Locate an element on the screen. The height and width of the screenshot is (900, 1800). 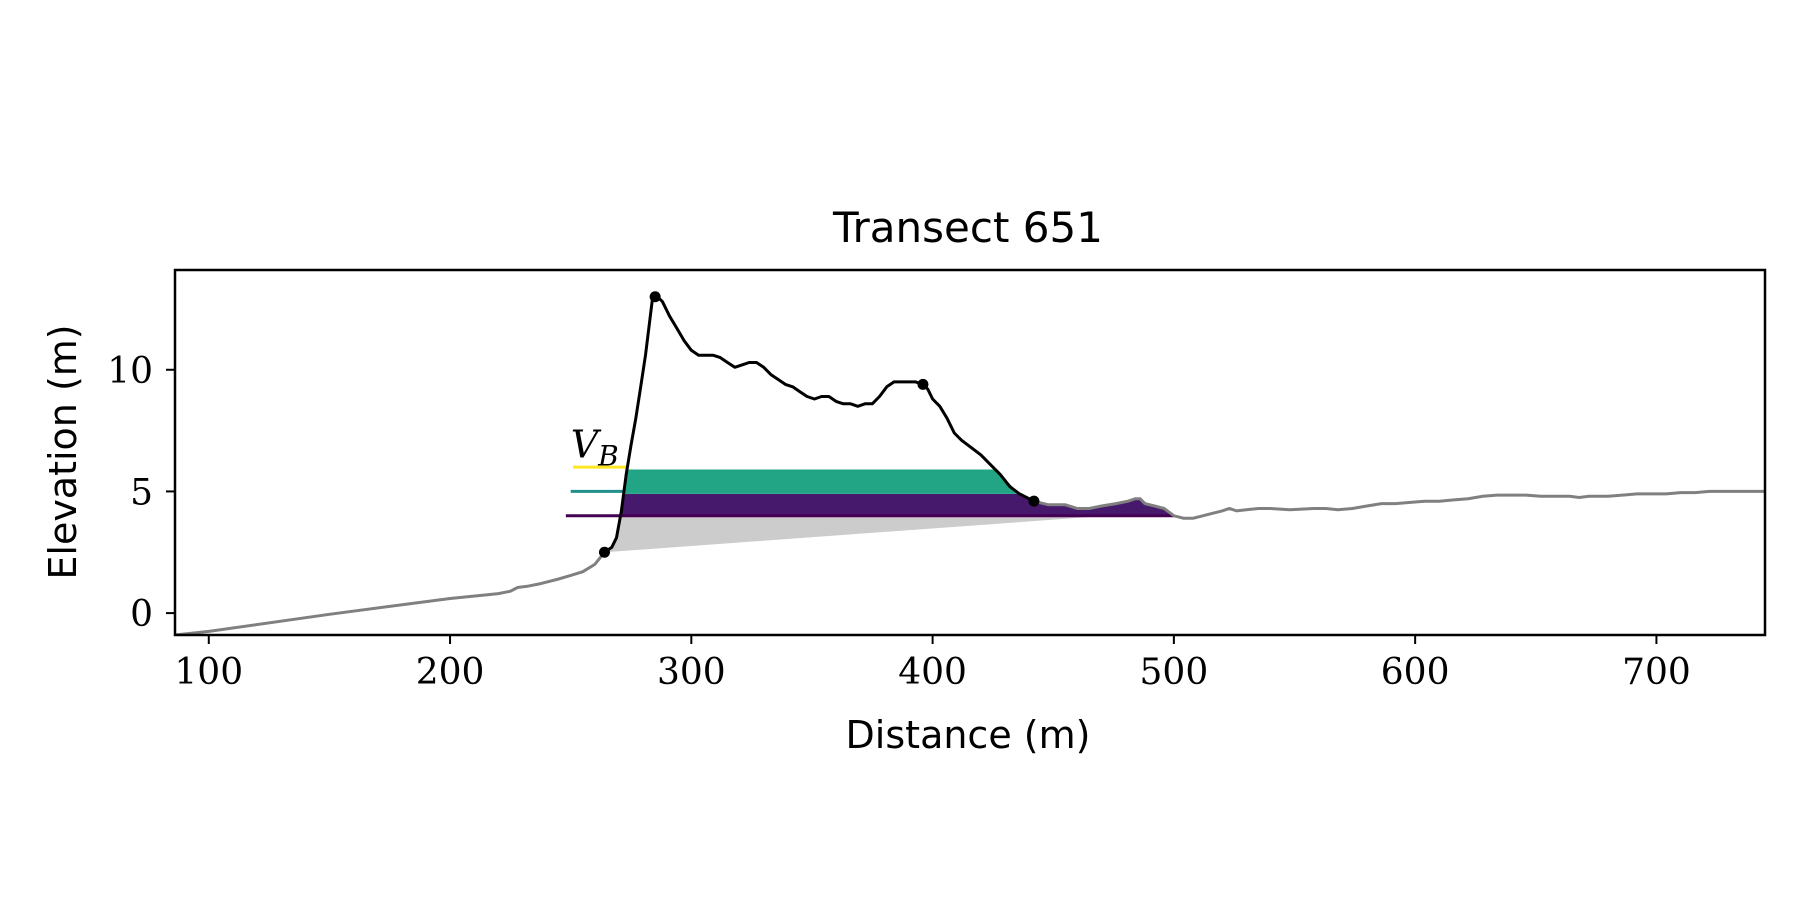
y-tick-label-5: 5 is located at coordinates (141, 492).